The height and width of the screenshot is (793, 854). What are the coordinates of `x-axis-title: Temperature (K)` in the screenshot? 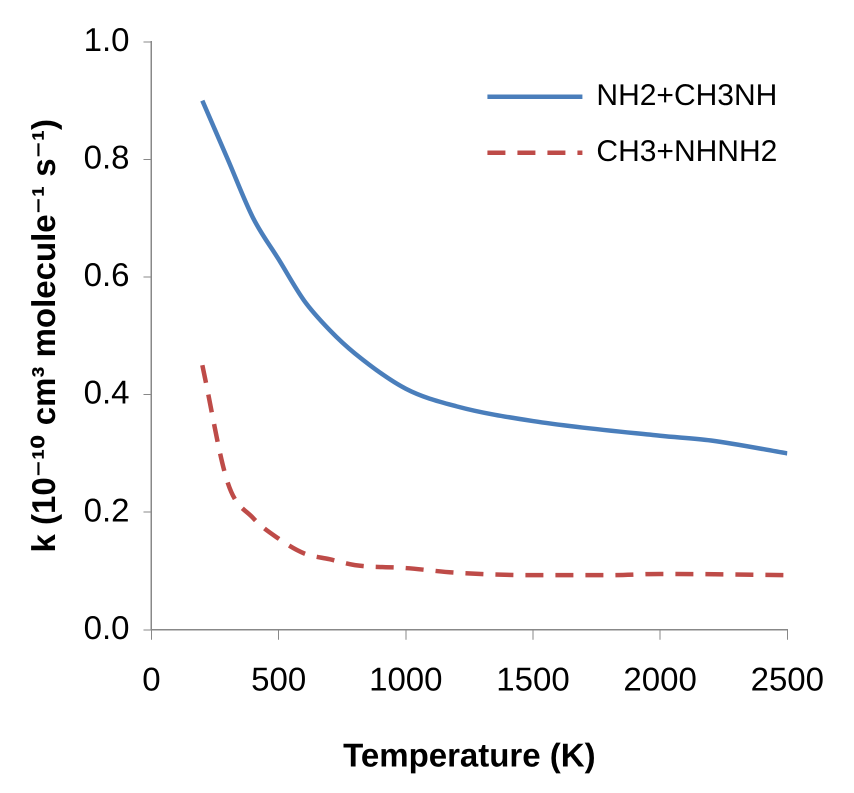 It's located at (469, 755).